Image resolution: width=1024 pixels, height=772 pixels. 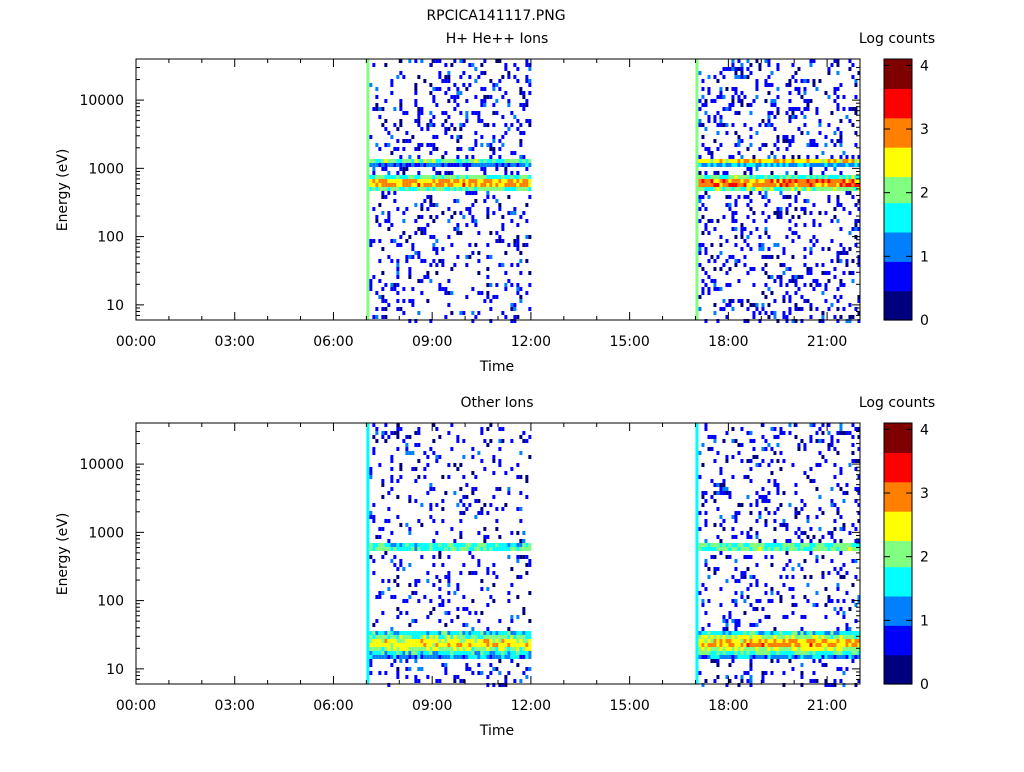 What do you see at coordinates (924, 621) in the screenshot?
I see `colorbar-tick-label: 1` at bounding box center [924, 621].